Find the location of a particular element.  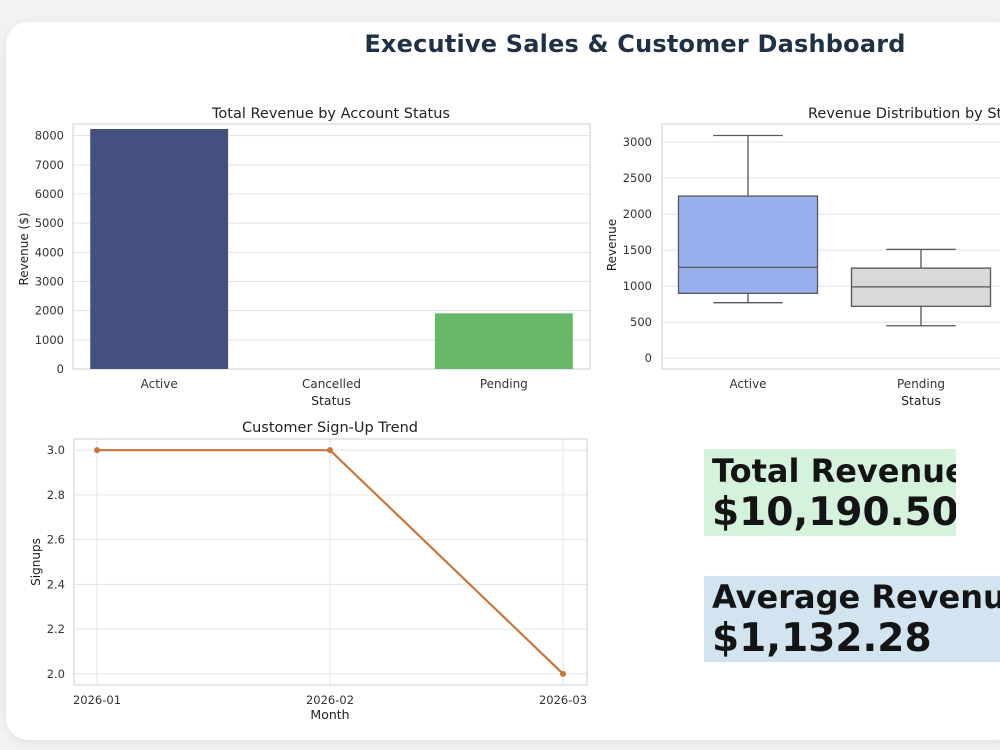

x-tick-label: 2026-01 is located at coordinates (97, 700).